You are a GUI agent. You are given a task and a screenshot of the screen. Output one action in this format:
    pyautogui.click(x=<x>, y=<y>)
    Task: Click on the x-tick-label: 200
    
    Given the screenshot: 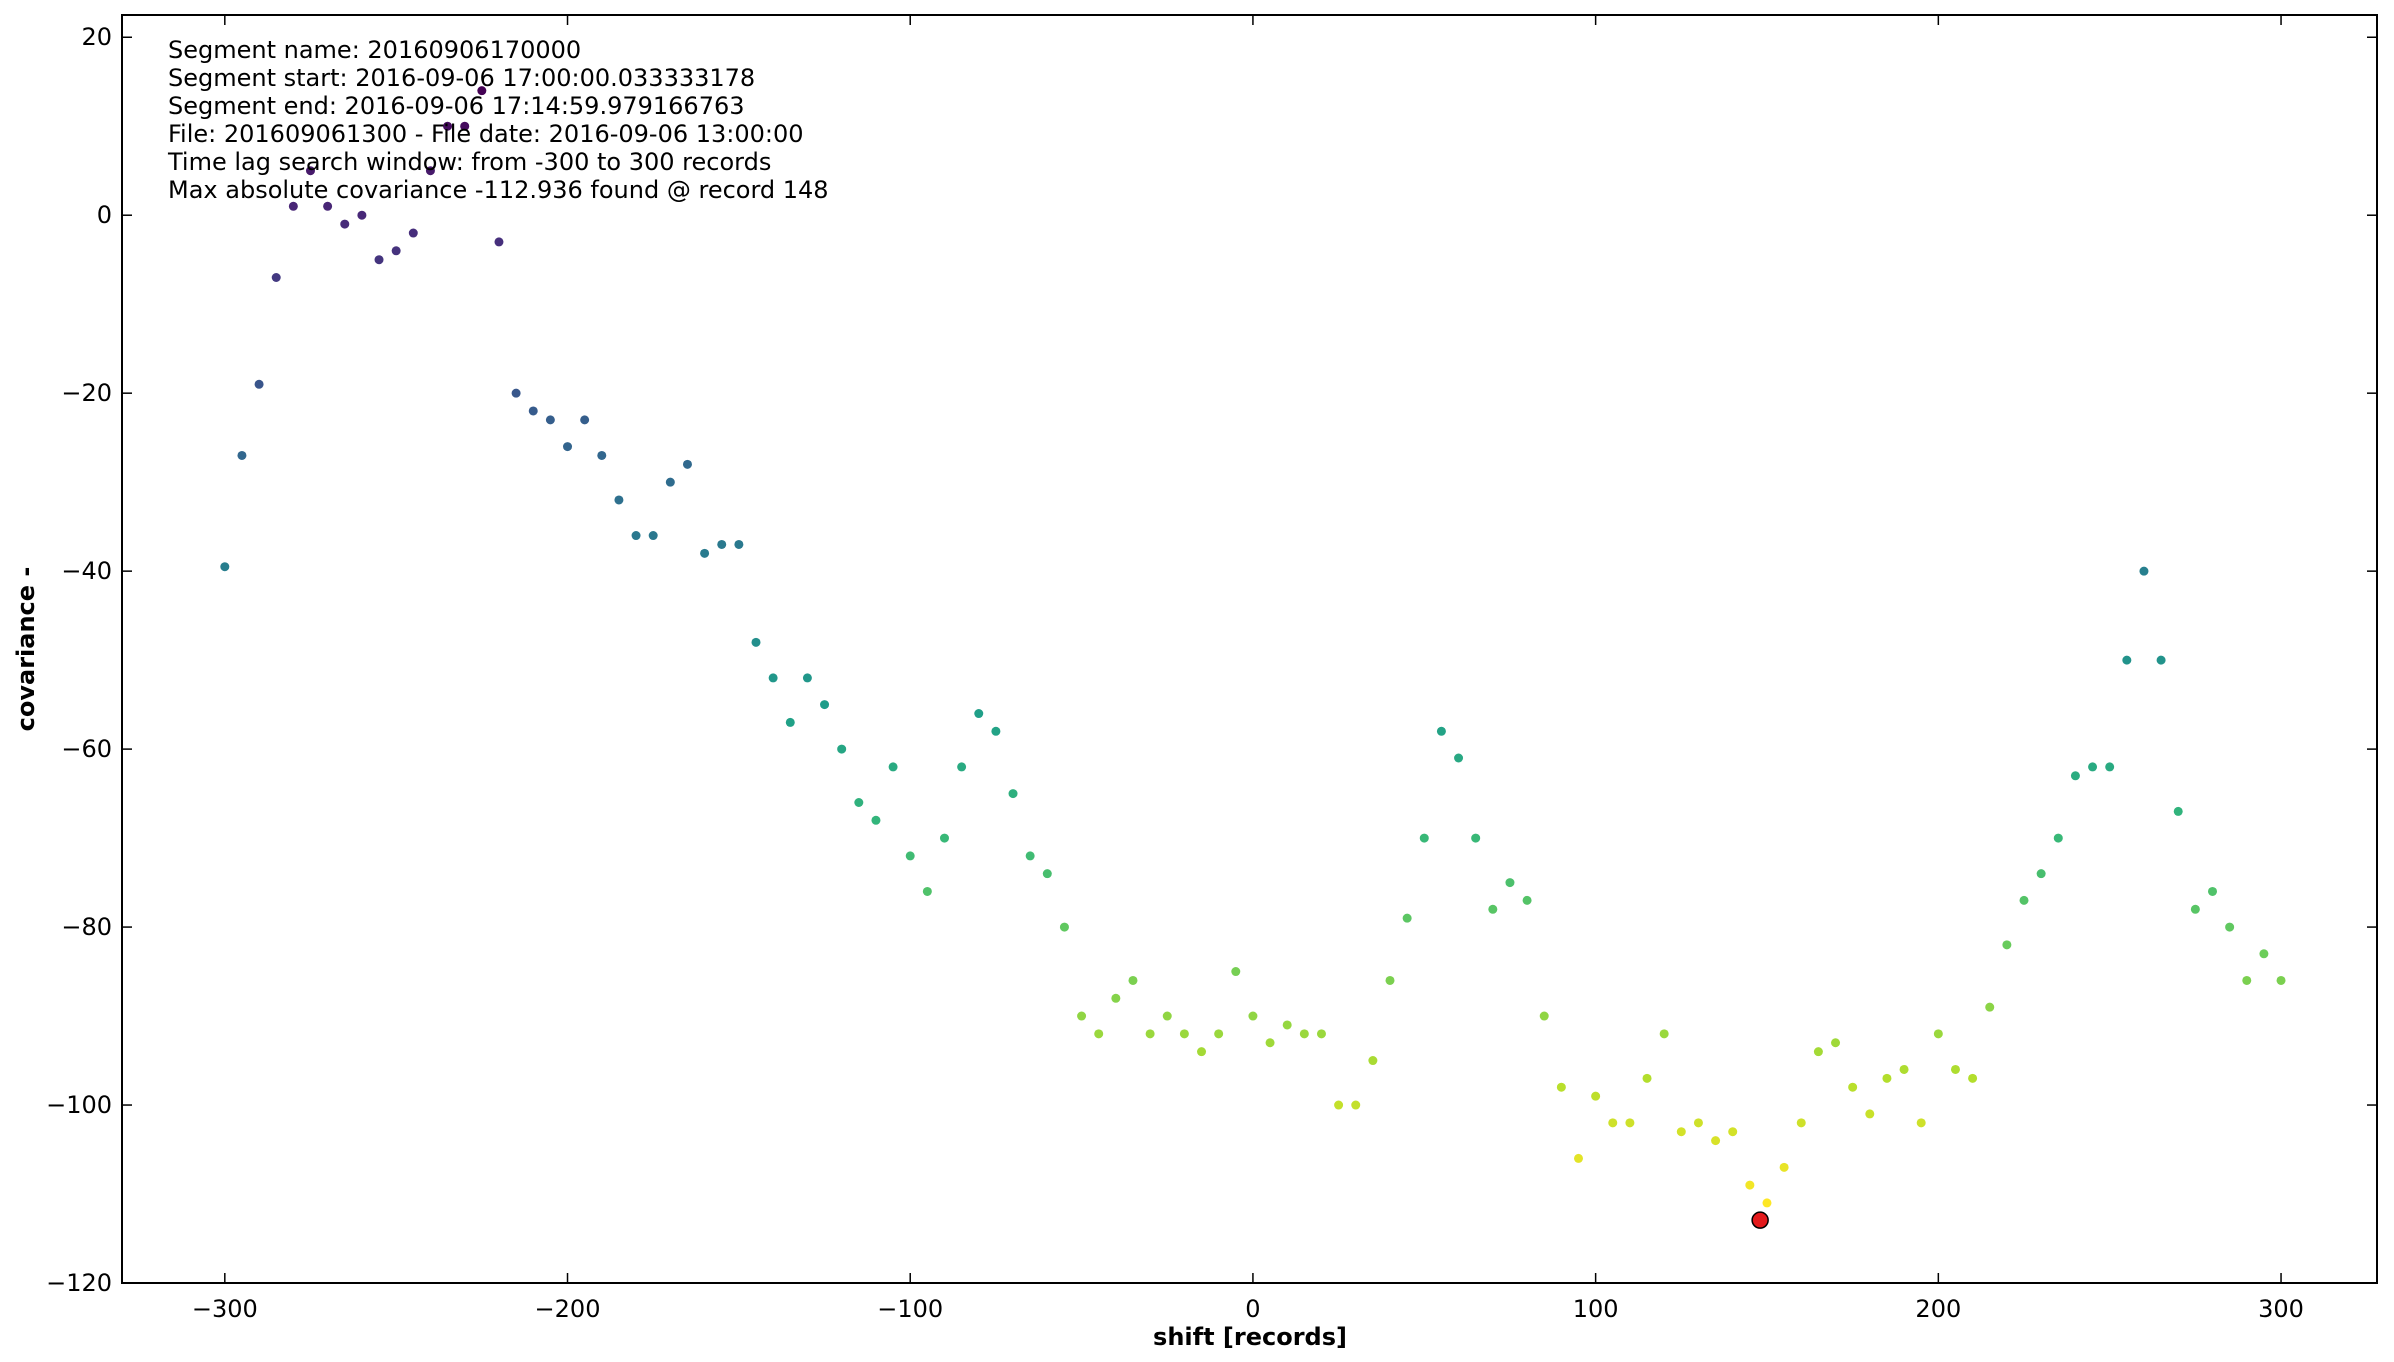 What is the action you would take?
    pyautogui.click(x=1938, y=1309)
    